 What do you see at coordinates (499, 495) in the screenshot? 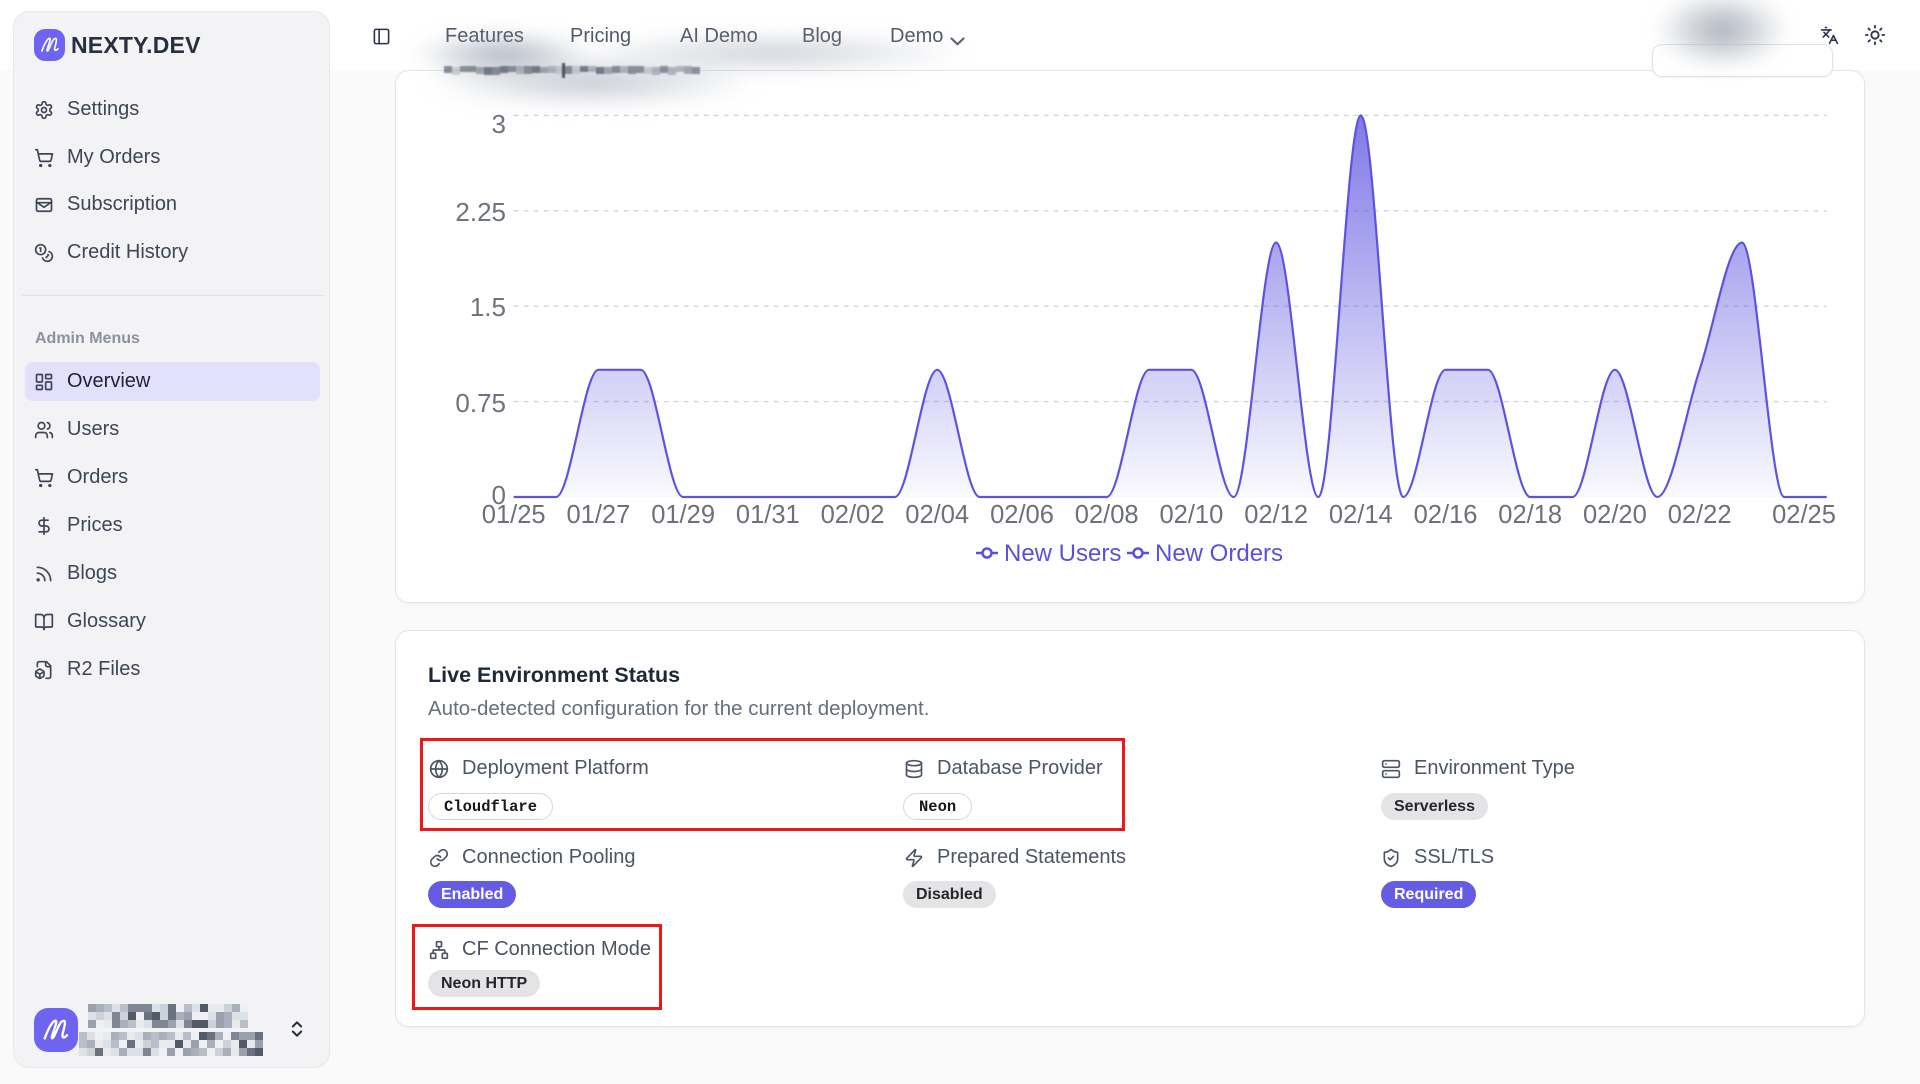
I see `svg-text: 0` at bounding box center [499, 495].